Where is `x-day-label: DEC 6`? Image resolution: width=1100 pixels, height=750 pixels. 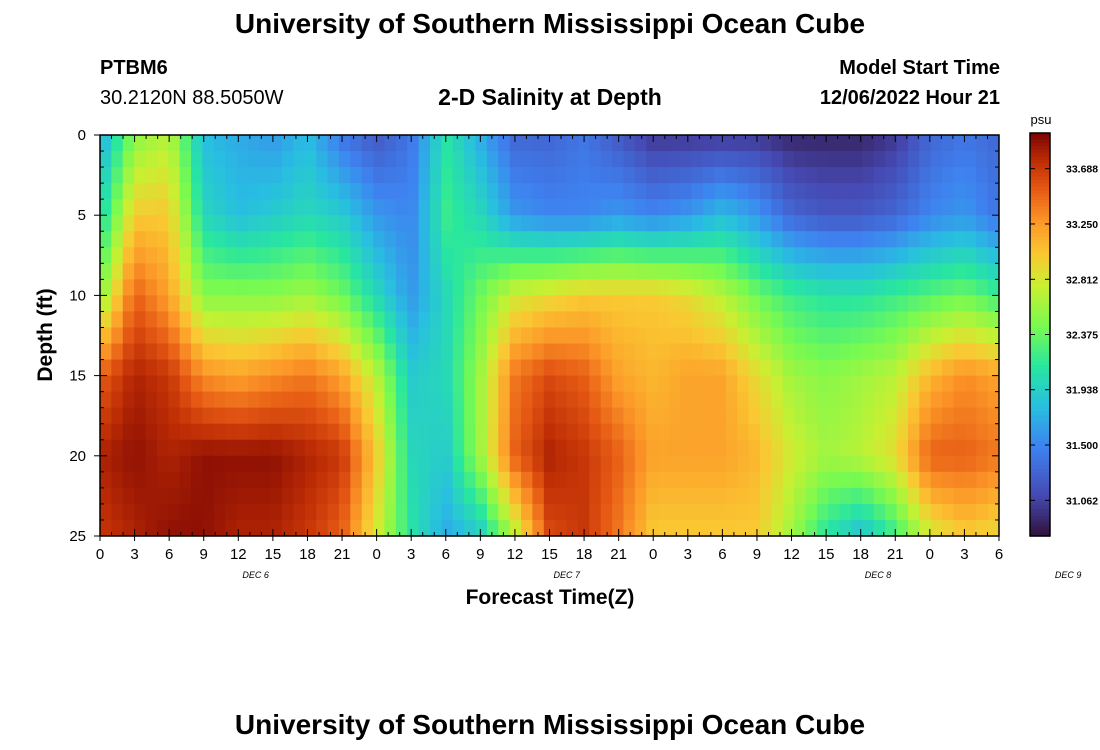
x-day-label: DEC 6 is located at coordinates (255, 575).